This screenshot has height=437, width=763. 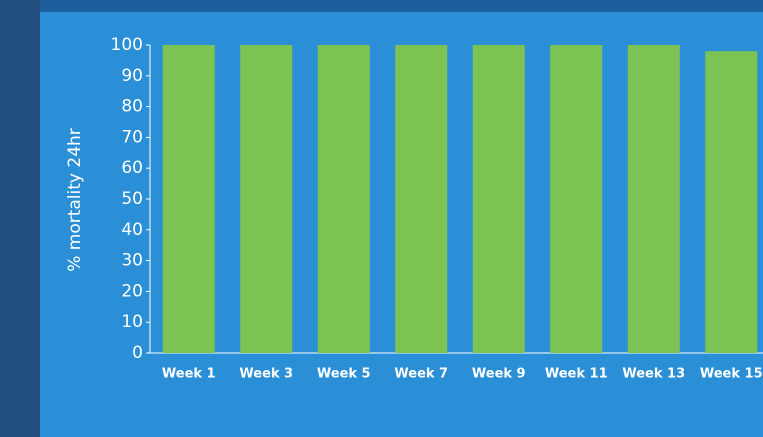 What do you see at coordinates (653, 374) in the screenshot?
I see `x-tick-label: Week 13` at bounding box center [653, 374].